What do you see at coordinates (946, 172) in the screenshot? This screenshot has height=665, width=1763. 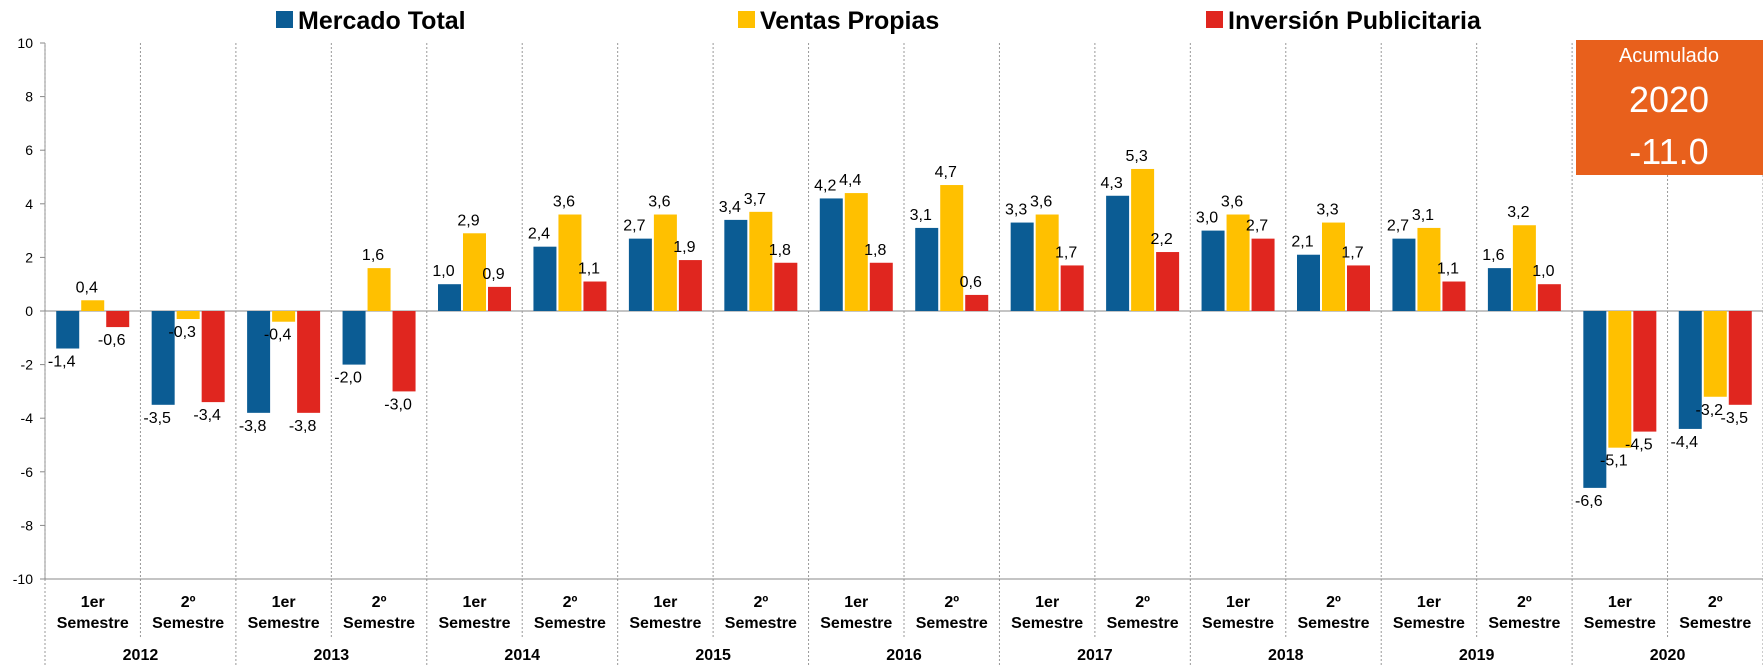 I see `value-label: 4,7` at bounding box center [946, 172].